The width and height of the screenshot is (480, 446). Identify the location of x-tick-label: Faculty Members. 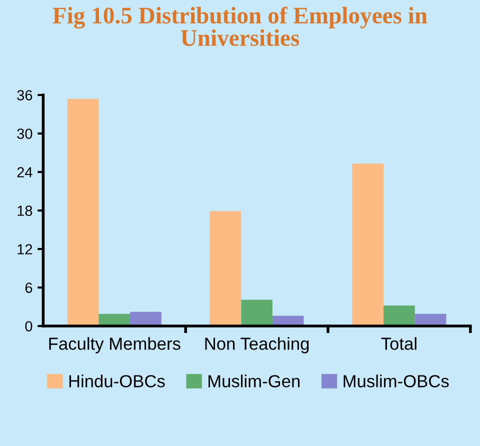
(114, 345).